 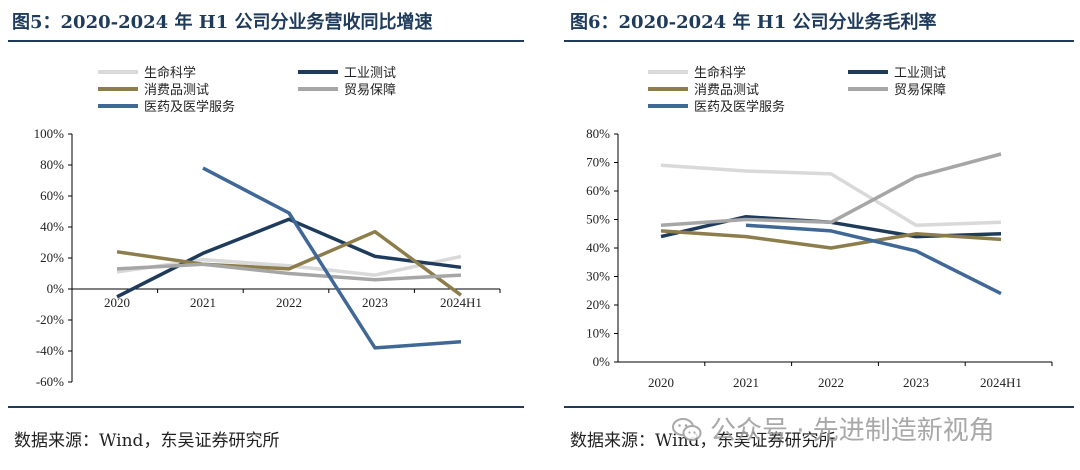 I want to click on series-line-e5b7a5e4b89ae6b58be8af95, so click(x=289, y=258).